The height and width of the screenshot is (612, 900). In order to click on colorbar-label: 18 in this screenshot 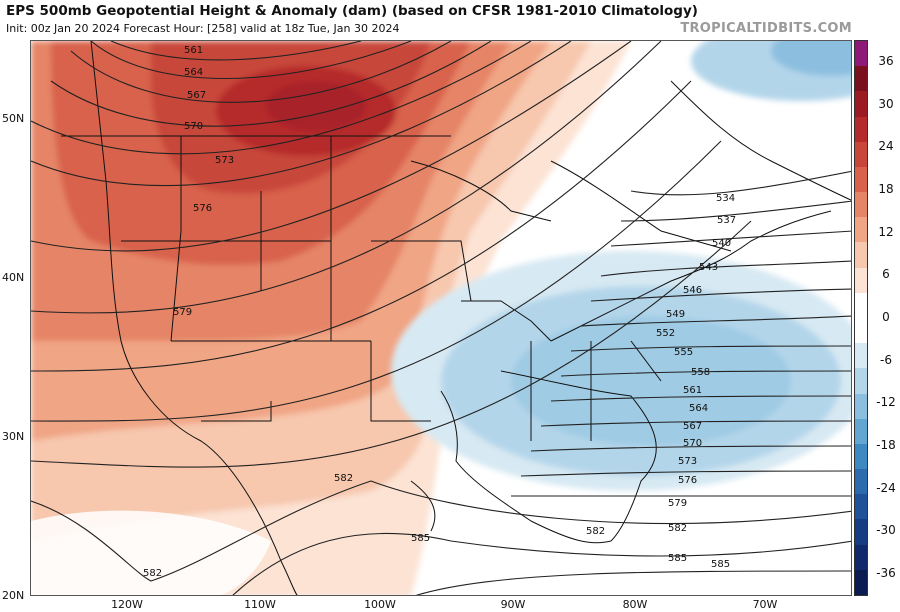, I will do `click(886, 189)`.